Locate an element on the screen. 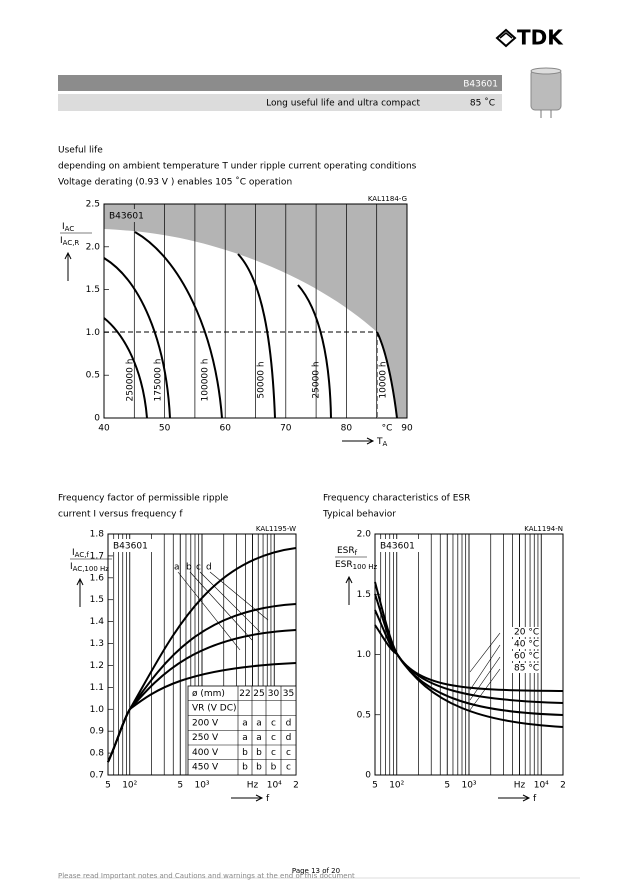 The width and height of the screenshot is (630, 896). y-tick-label: 1.2 is located at coordinates (97, 666).